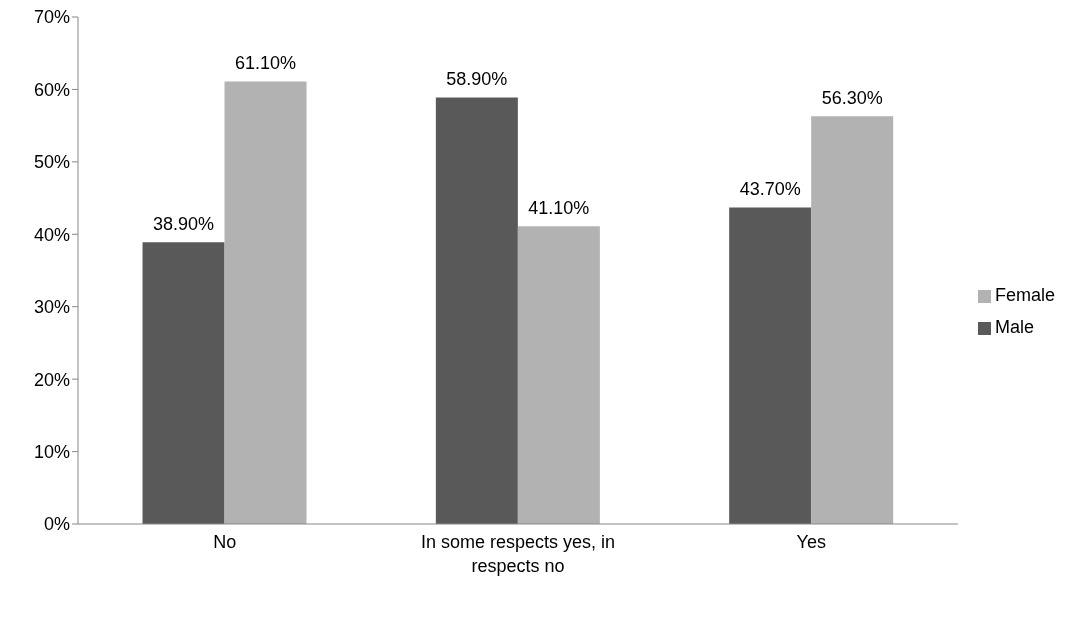 The height and width of the screenshot is (622, 1083). I want to click on y-tick-label: 40%, so click(51, 234).